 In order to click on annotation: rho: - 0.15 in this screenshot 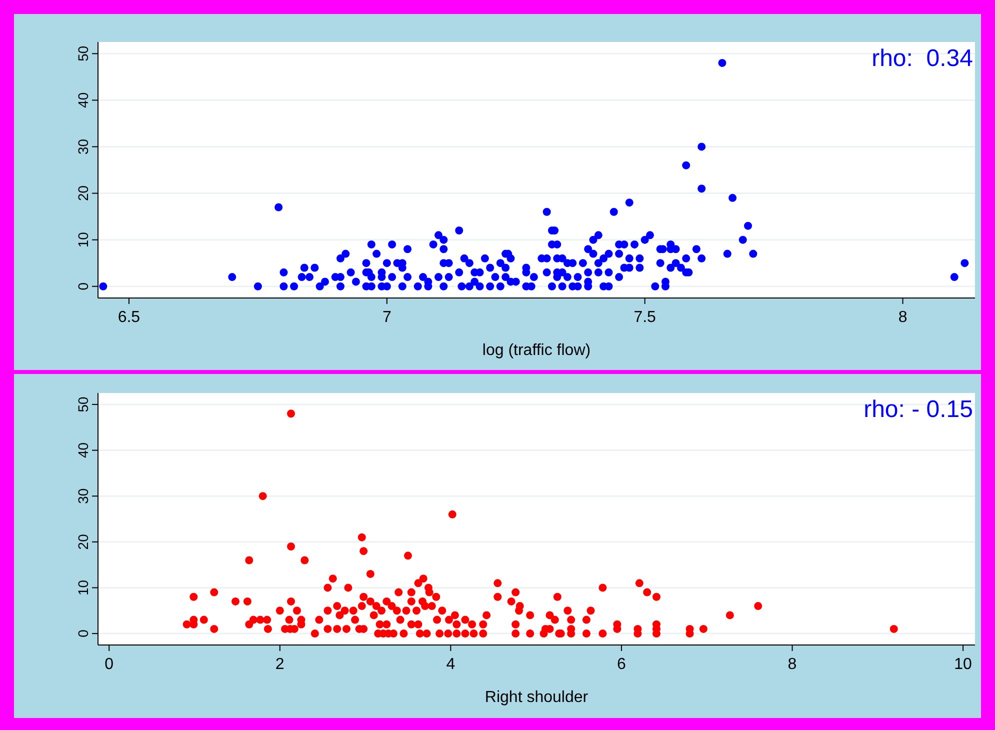, I will do `click(918, 409)`.